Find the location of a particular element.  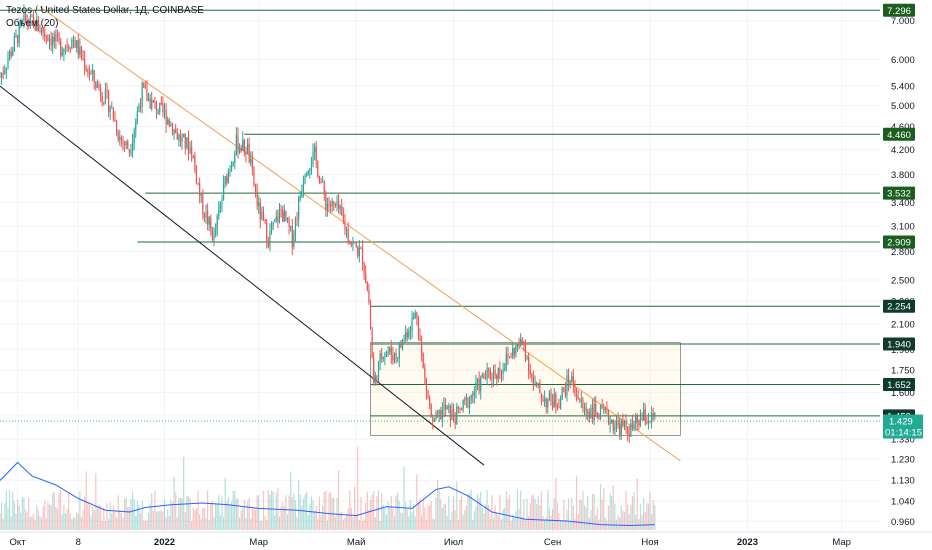

volume-indicator-label: Объем (20) is located at coordinates (32, 23).